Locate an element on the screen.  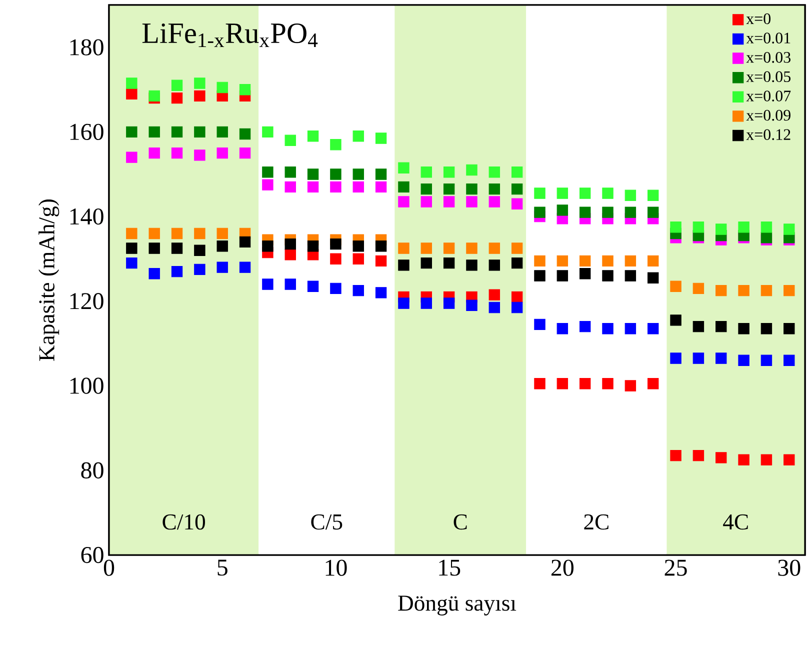
band-label: C/10 is located at coordinates (184, 522).